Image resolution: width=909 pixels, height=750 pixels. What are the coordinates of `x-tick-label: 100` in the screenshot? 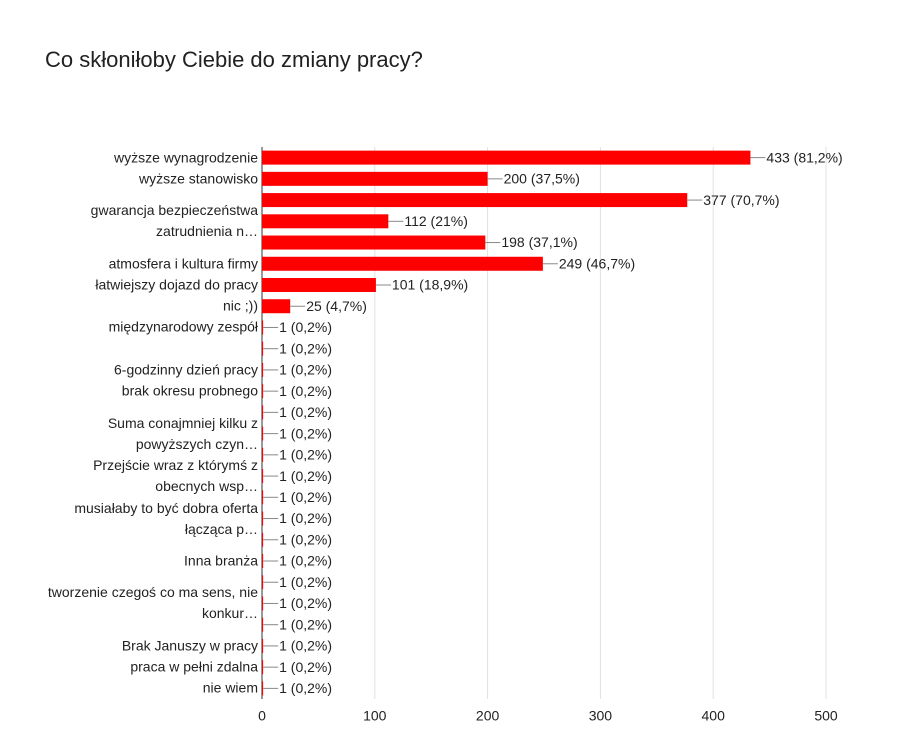 It's located at (375, 716).